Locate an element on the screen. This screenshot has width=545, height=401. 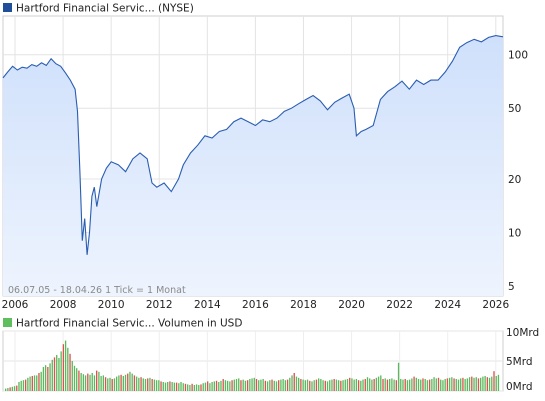
volume-y-axis: 0Mrd 5Mrd 10Mrd is located at coordinates (522, 360).